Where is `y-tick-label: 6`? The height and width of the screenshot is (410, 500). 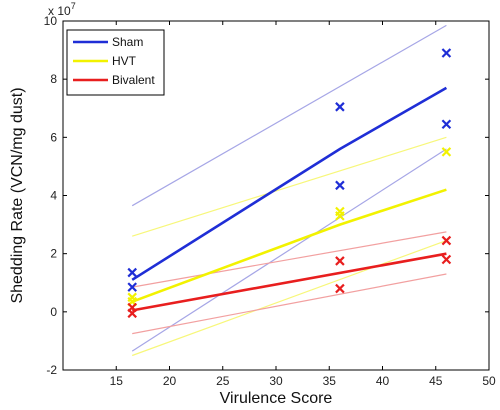 y-tick-label: 6 is located at coordinates (53, 137).